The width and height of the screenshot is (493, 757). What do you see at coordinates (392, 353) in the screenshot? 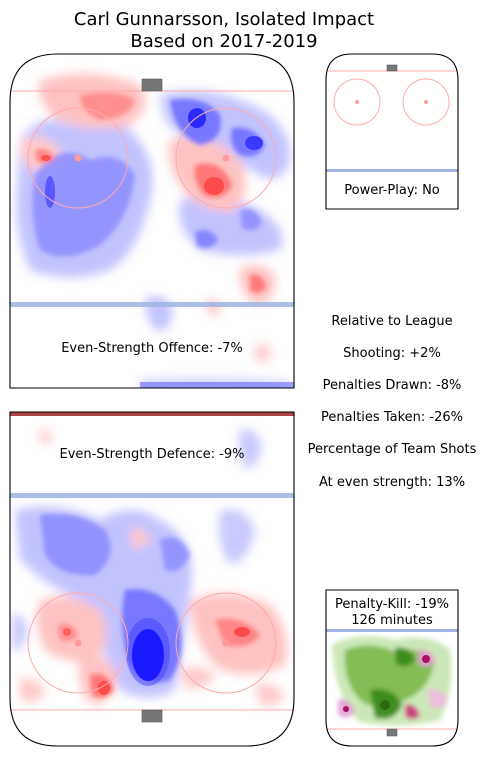
I see `stat-shooting: Shooting: +2%` at bounding box center [392, 353].